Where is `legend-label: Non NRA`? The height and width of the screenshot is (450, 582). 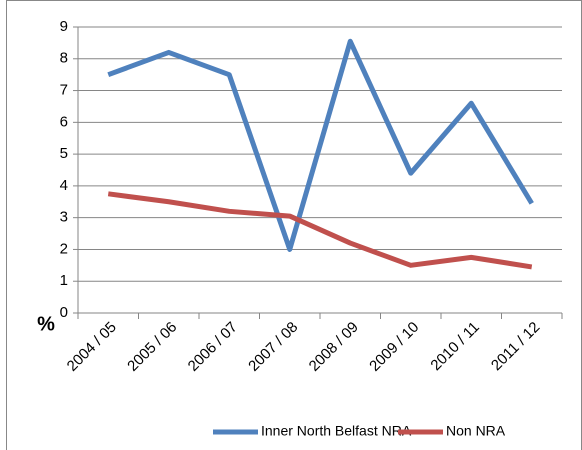 legend-label: Non NRA is located at coordinates (476, 431).